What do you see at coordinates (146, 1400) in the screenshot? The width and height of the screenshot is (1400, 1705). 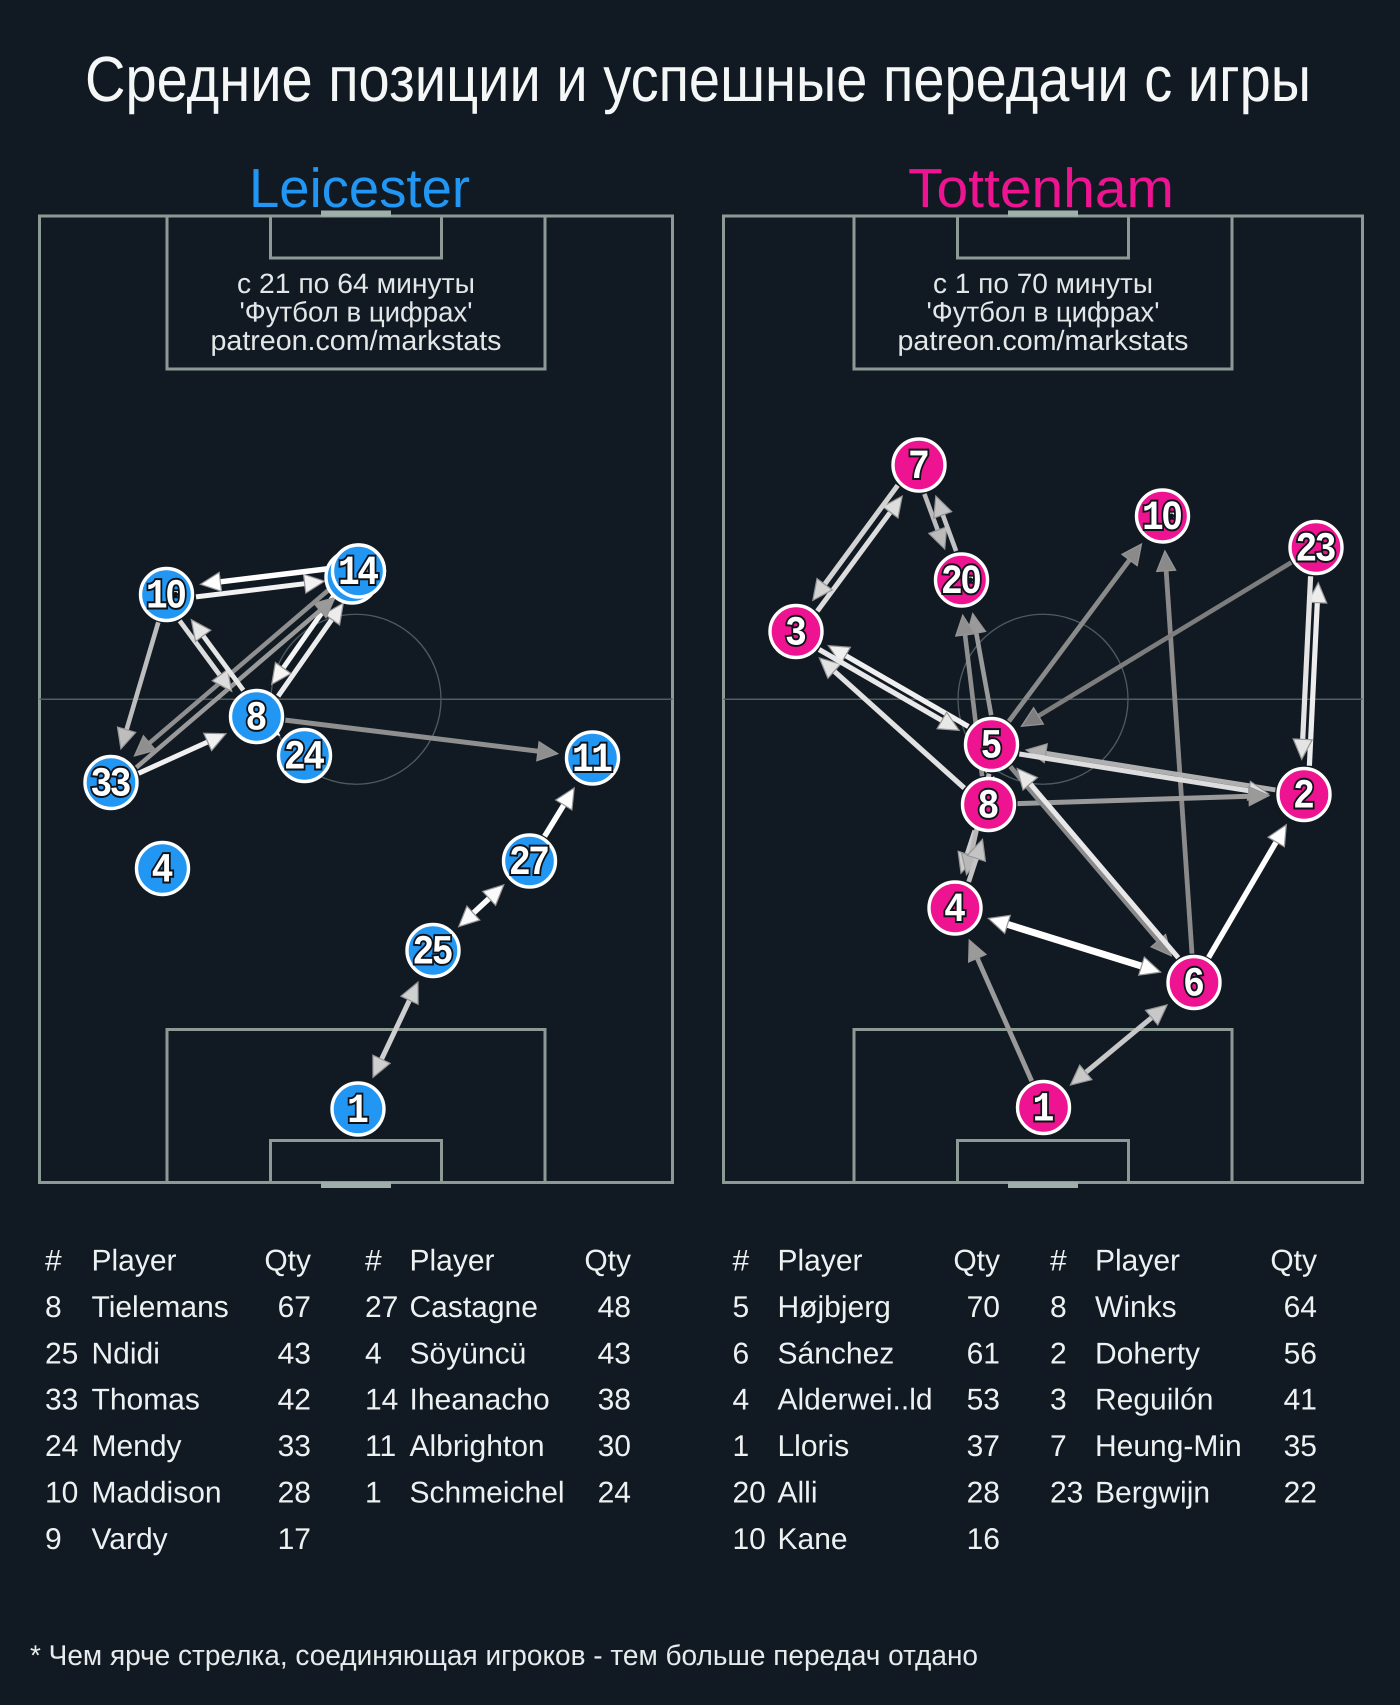 I see `svg-text: Thomas` at bounding box center [146, 1400].